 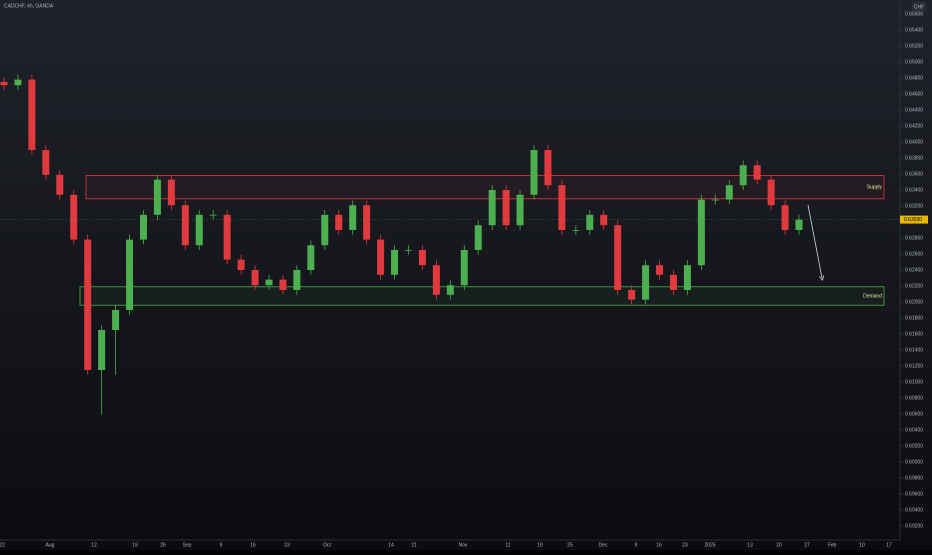 I want to click on x-tick-label: 19, so click(x=135, y=545).